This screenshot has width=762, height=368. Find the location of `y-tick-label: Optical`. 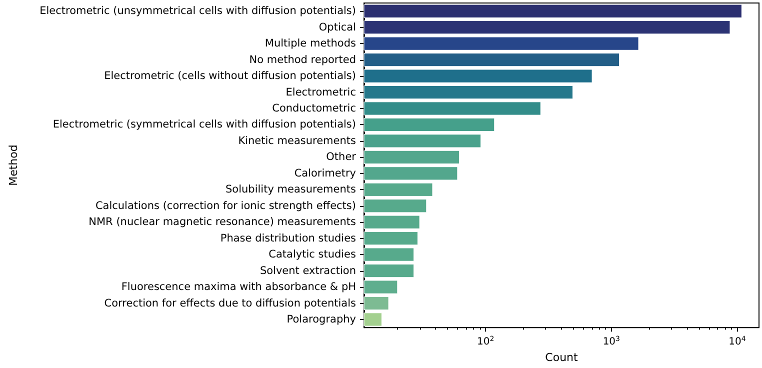

y-tick-label: Optical is located at coordinates (337, 27).